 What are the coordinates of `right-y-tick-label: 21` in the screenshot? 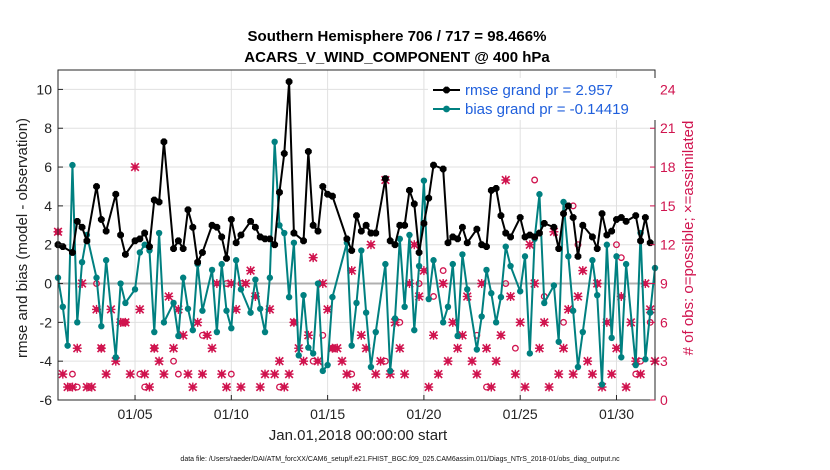 It's located at (668, 128).